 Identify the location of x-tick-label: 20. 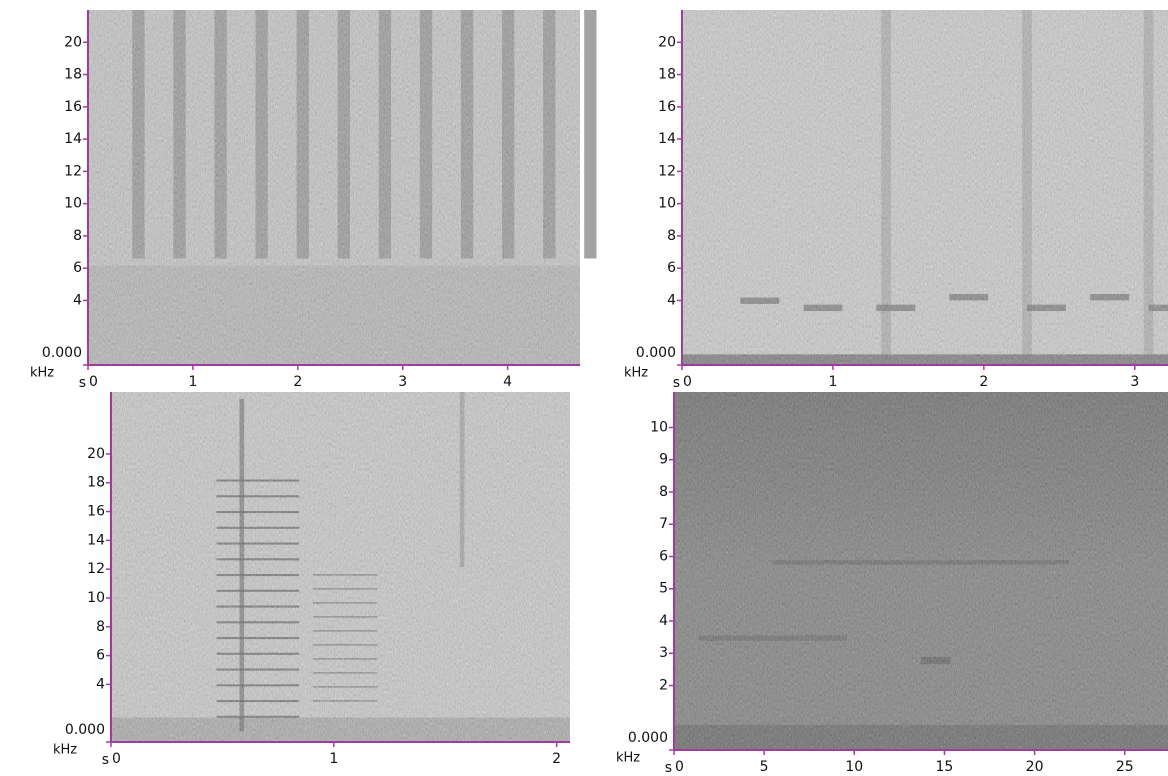
(1035, 767).